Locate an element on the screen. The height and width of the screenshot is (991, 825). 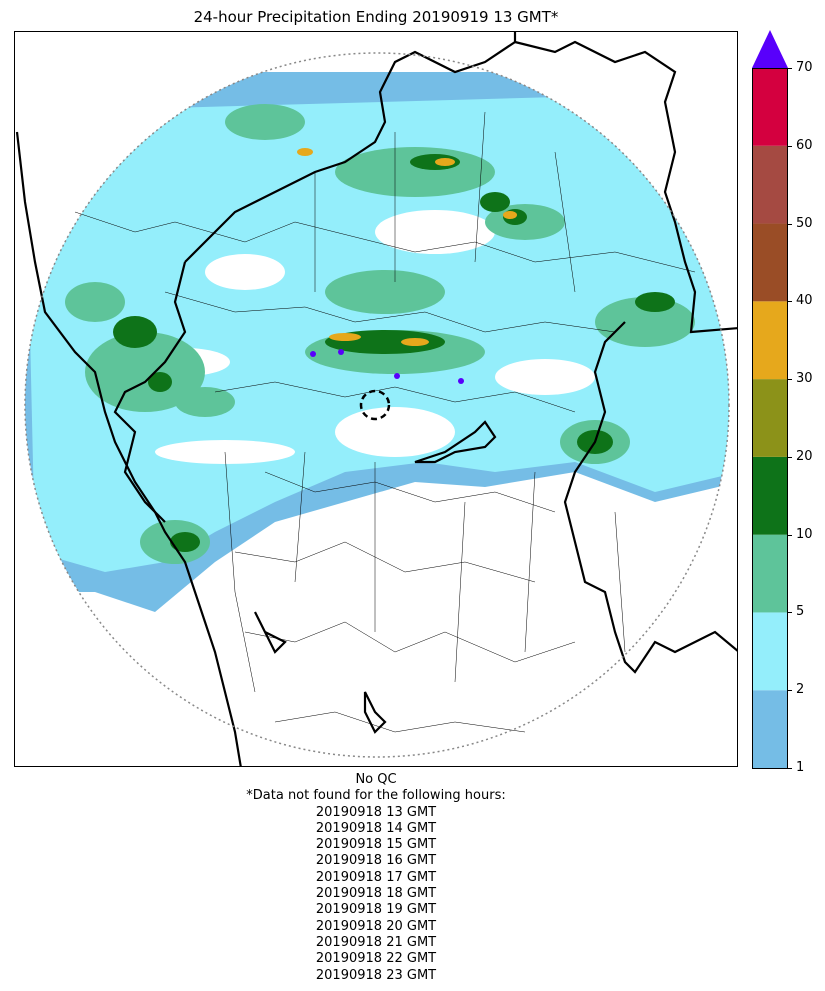
colorbar is located at coordinates (770, 399).